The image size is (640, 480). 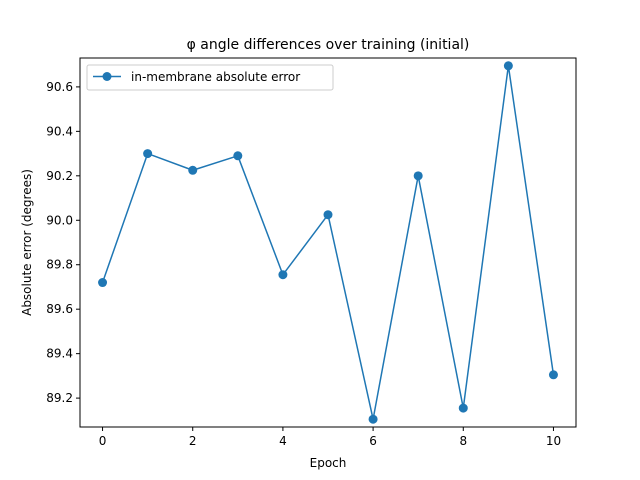 I want to click on x-tick-label: 8, so click(x=463, y=441).